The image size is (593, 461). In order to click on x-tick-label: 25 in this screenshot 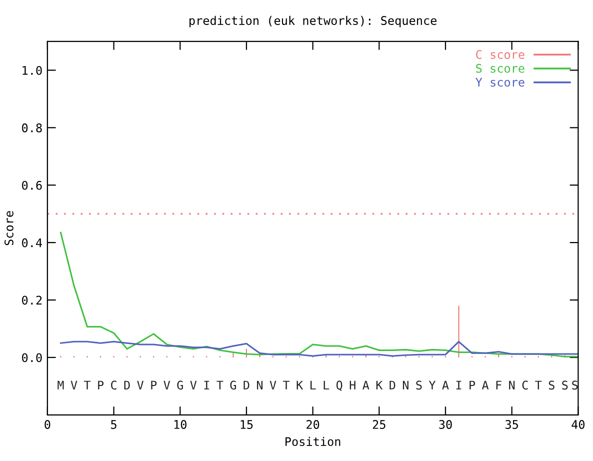, I will do `click(379, 424)`.